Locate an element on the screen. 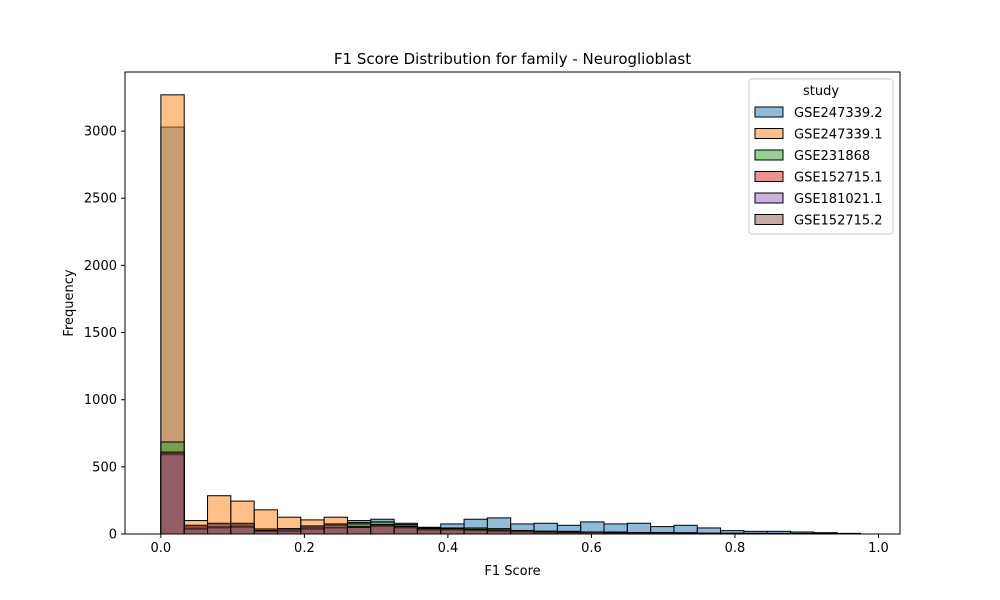  legend-box is located at coordinates (821, 156).